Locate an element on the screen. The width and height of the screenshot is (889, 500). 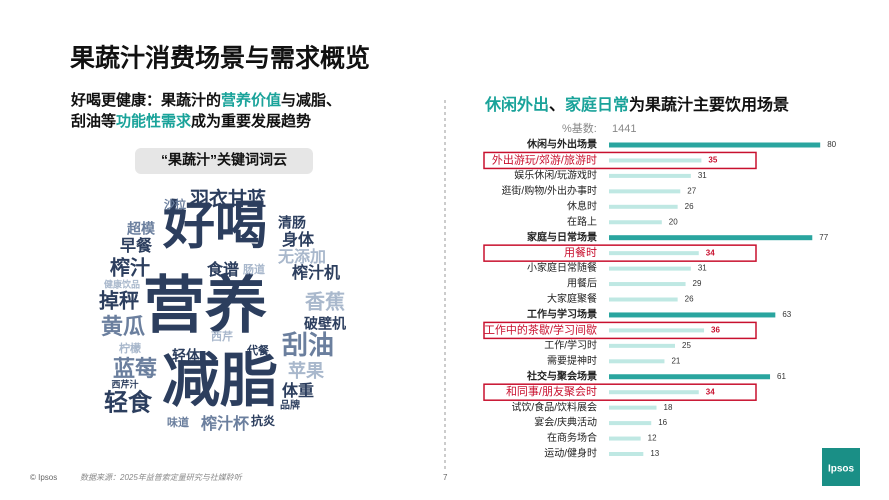
y-tick-label: 宴会/庆典活动 is located at coordinates (565, 422).